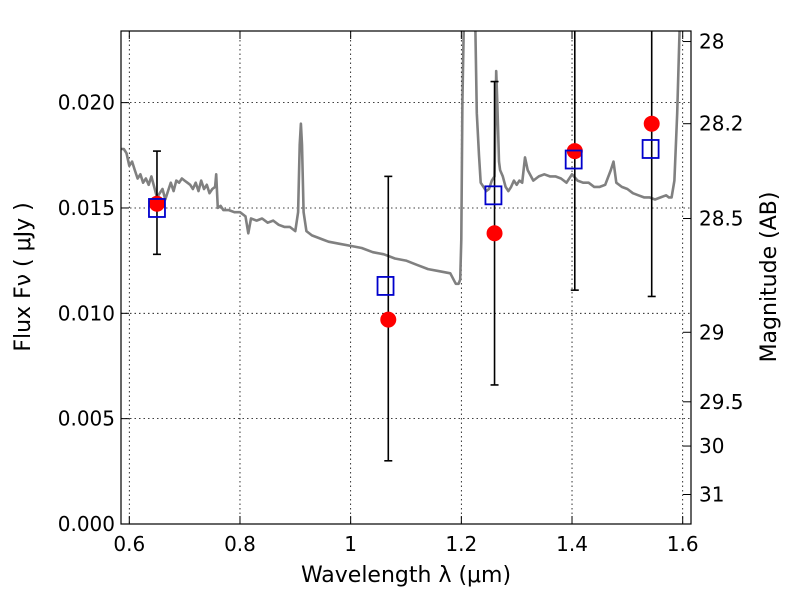 Image resolution: width=800 pixels, height=600 pixels. What do you see at coordinates (711, 332) in the screenshot?
I see `magnitude-tick-label: 29` at bounding box center [711, 332].